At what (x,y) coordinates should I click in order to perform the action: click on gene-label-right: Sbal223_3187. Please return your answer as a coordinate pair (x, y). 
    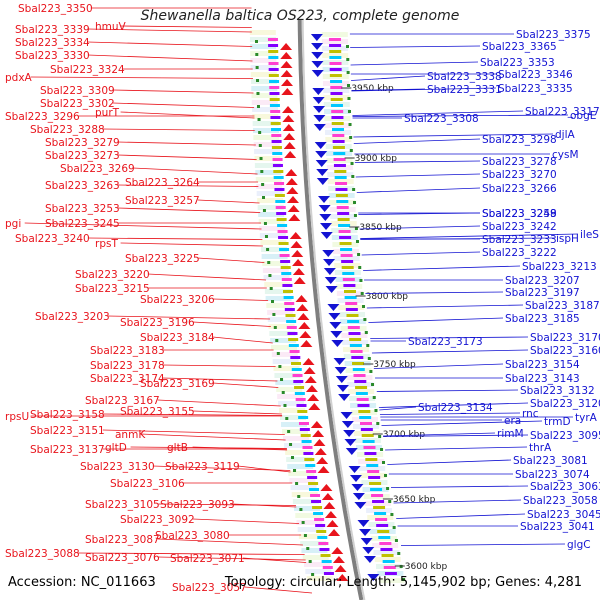
    Looking at the image, I should click on (562, 306).